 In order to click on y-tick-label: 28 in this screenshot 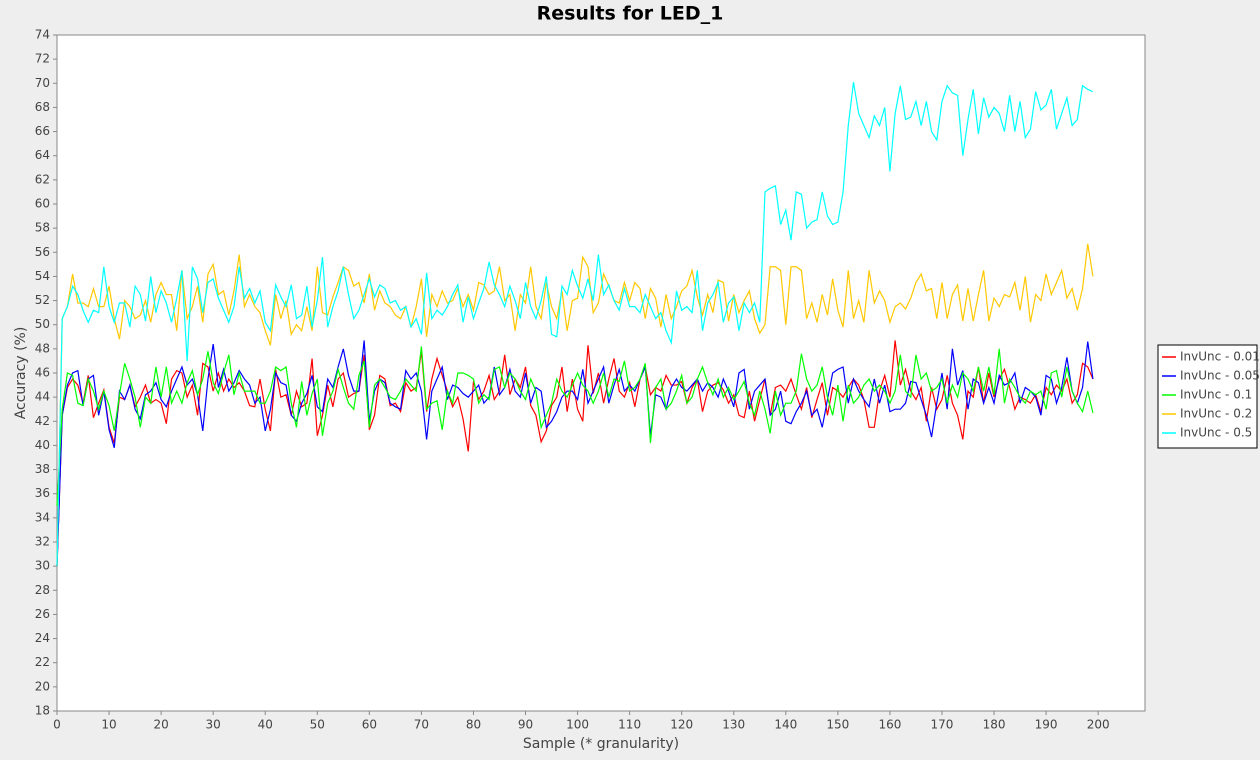, I will do `click(42, 590)`.